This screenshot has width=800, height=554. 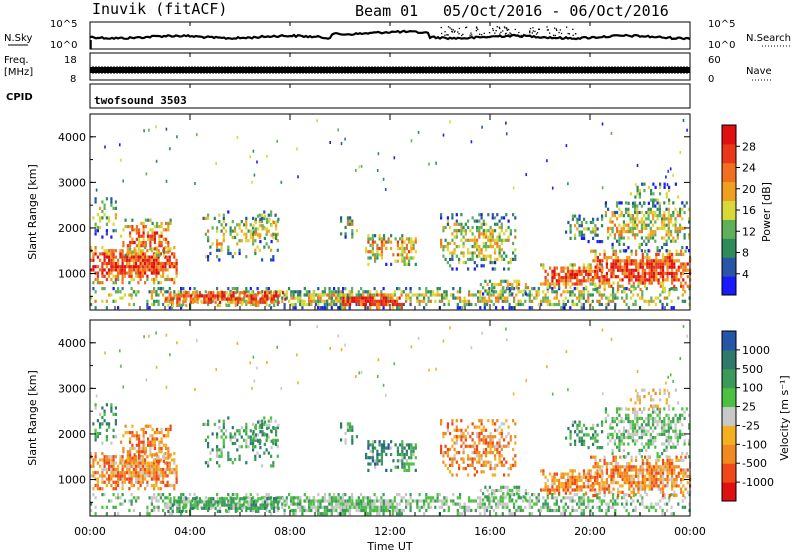 What do you see at coordinates (16, 60) in the screenshot?
I see `freq-label: Freq.` at bounding box center [16, 60].